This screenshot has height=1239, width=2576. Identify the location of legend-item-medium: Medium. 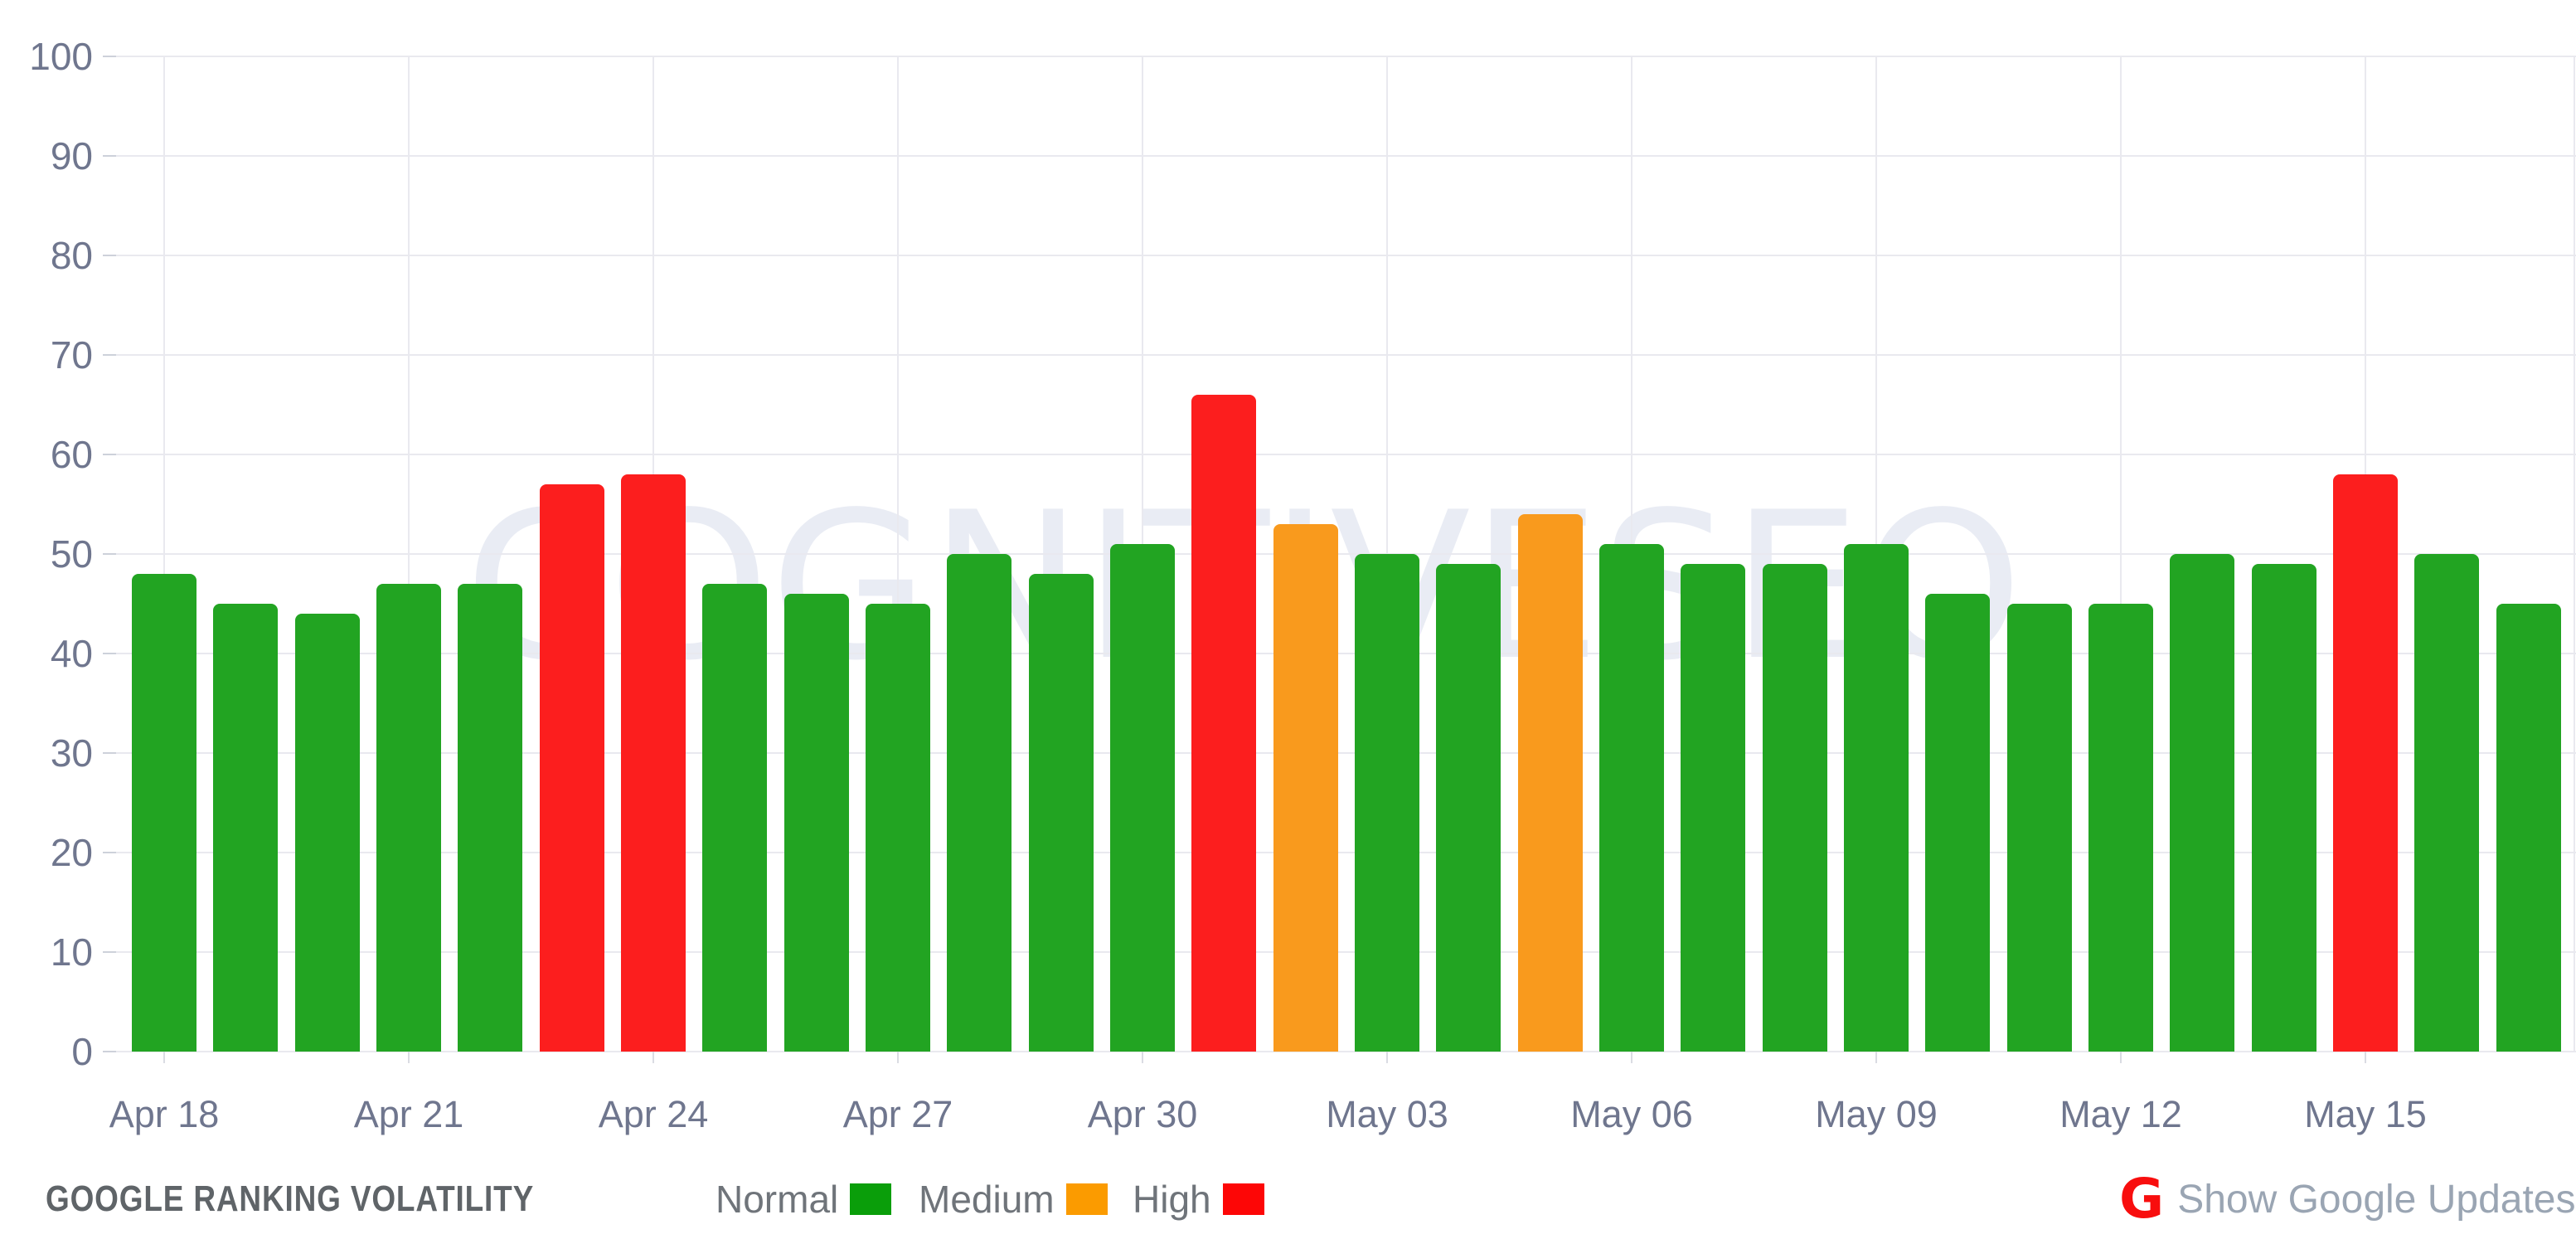
(1013, 1199).